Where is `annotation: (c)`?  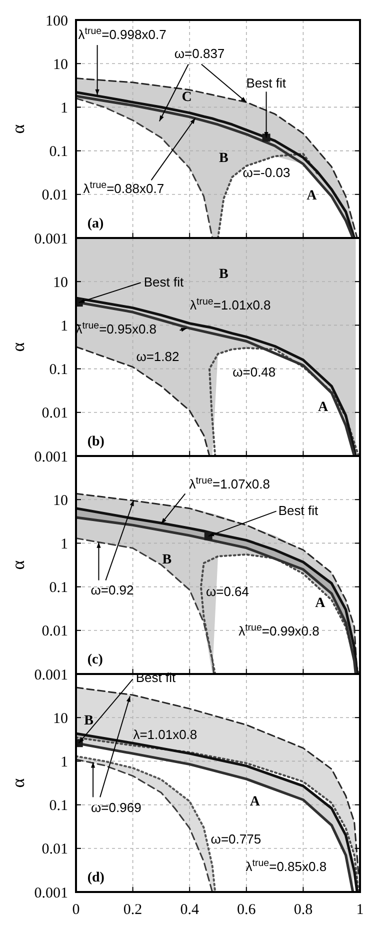
annotation: (c) is located at coordinates (95, 660).